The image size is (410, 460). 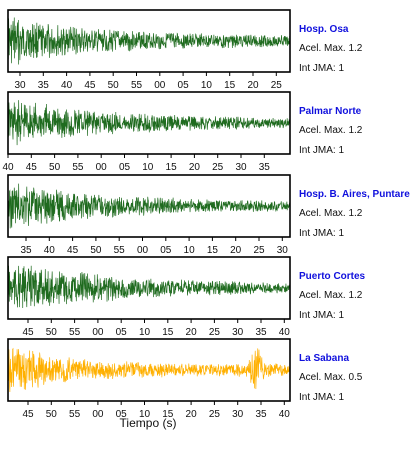 What do you see at coordinates (324, 358) in the screenshot?
I see `station-name: La Sabana` at bounding box center [324, 358].